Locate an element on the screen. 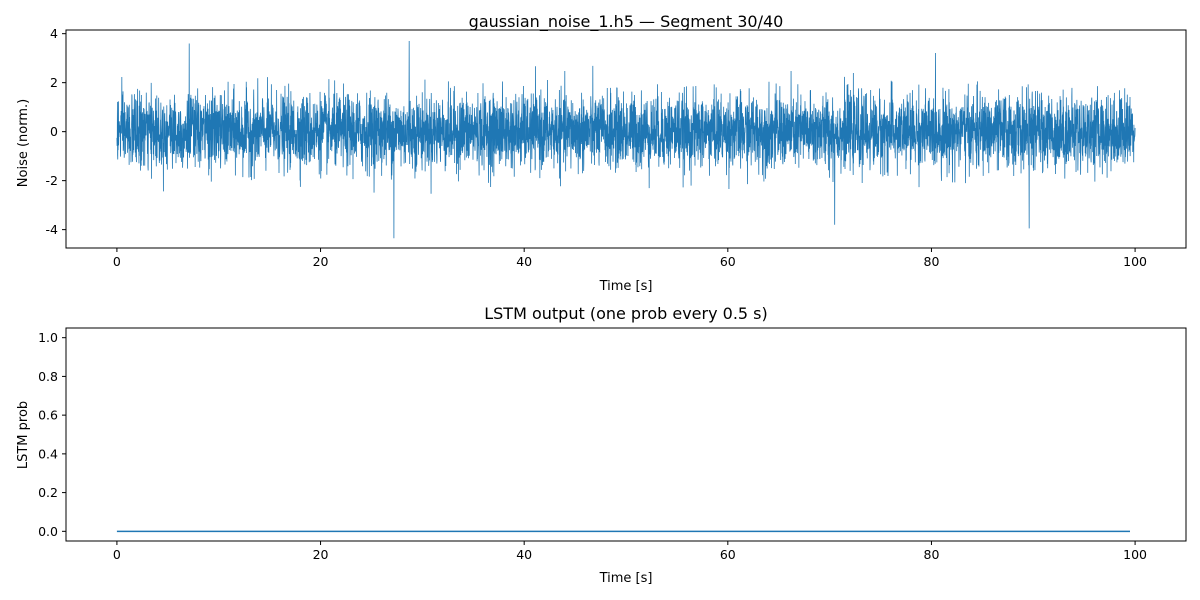  noise-x-tick-label: 100 is located at coordinates (1135, 261).